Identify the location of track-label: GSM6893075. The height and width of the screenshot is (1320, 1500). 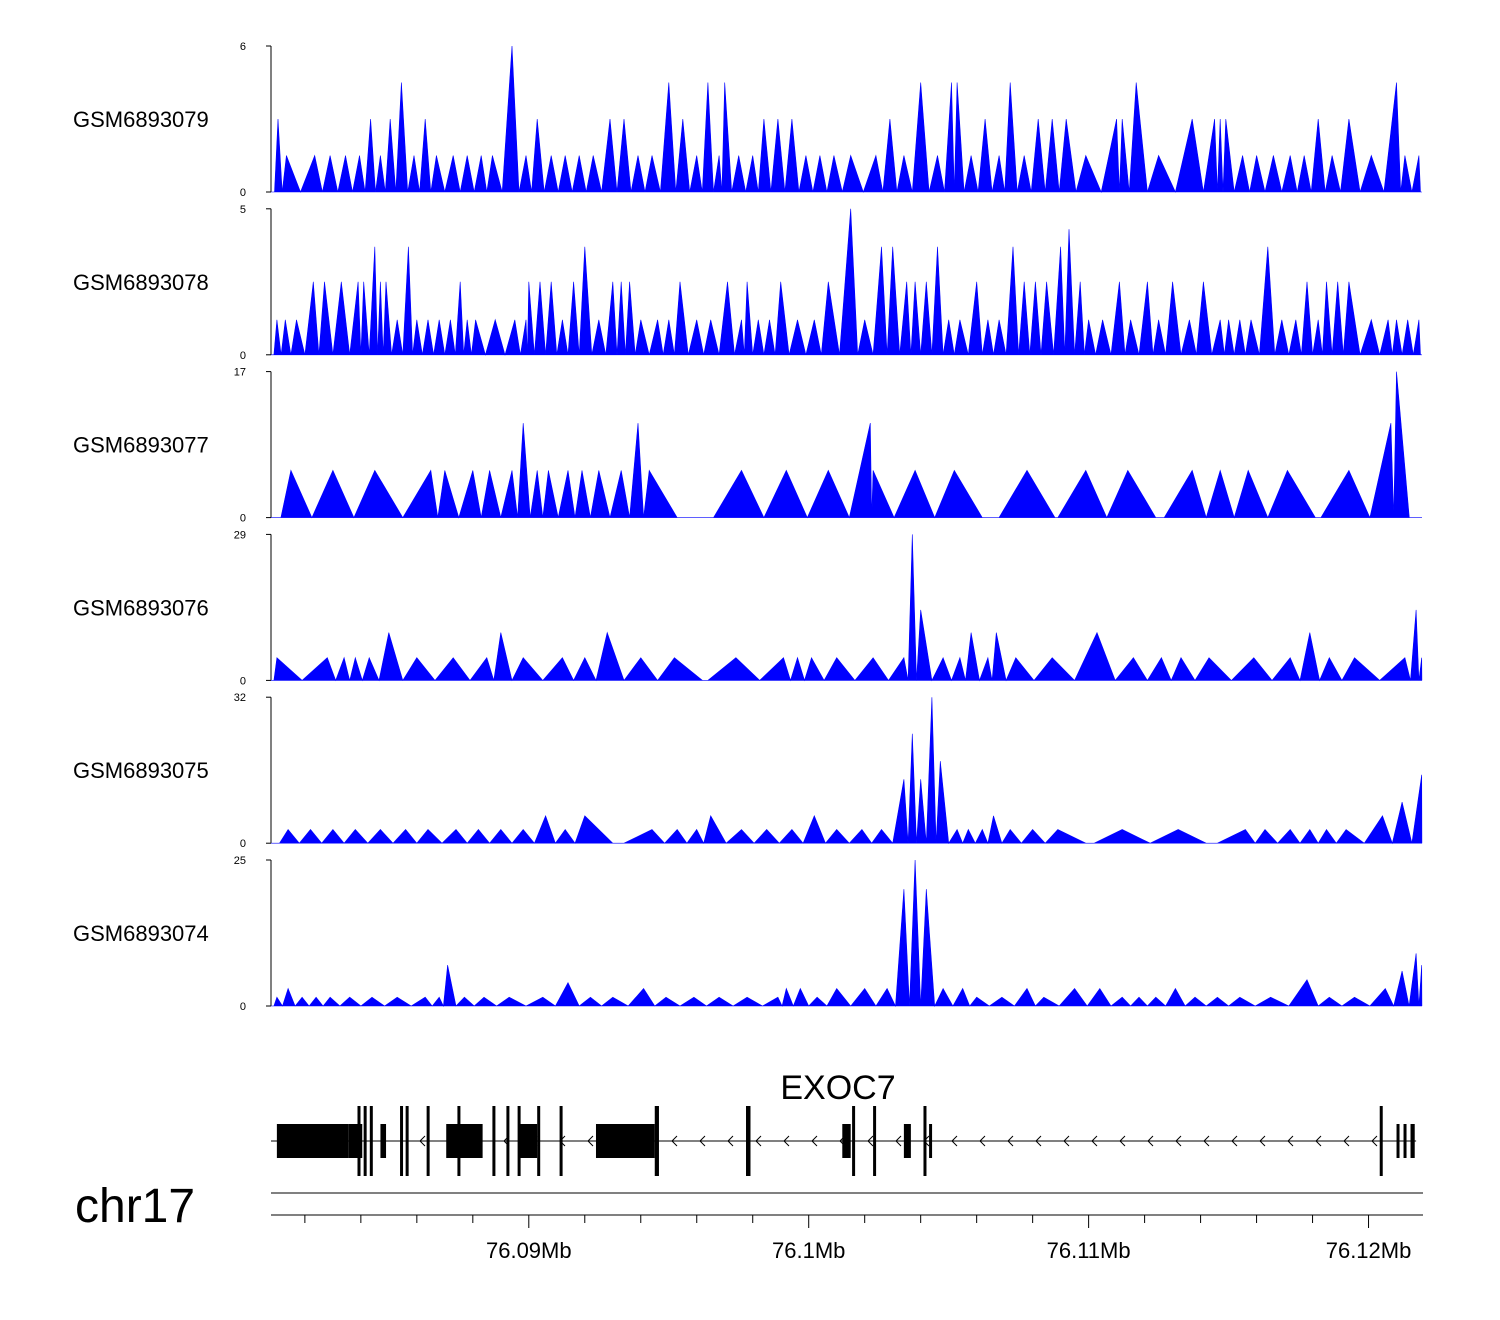
(141, 770).